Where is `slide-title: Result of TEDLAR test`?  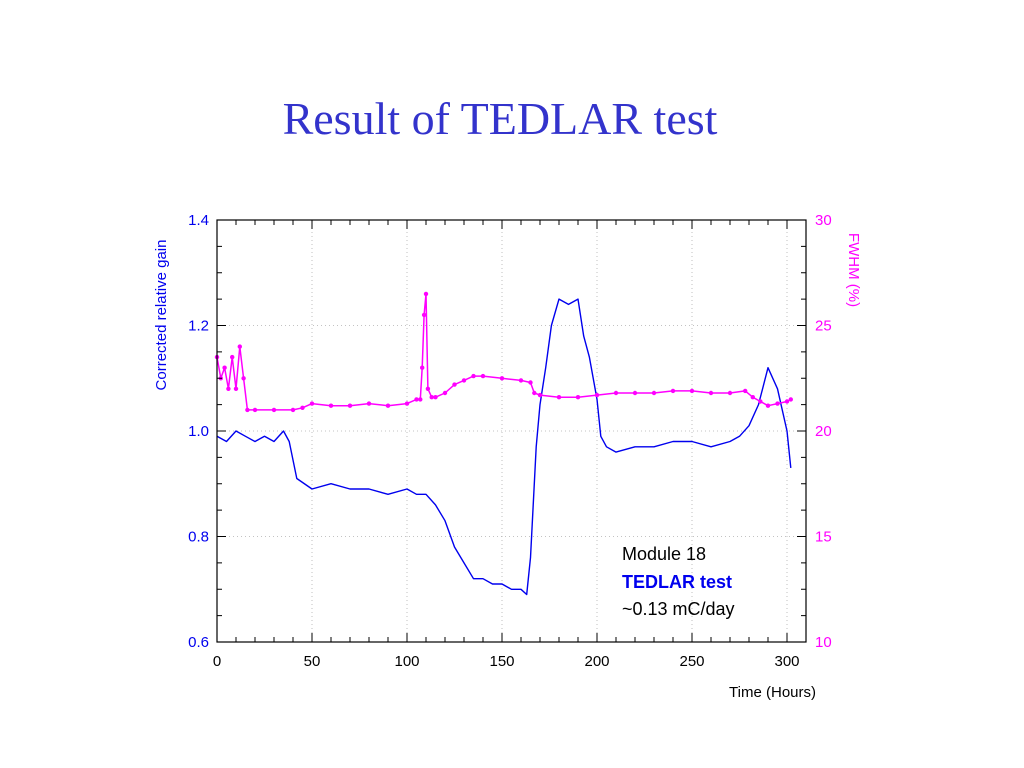 slide-title: Result of TEDLAR test is located at coordinates (500, 118).